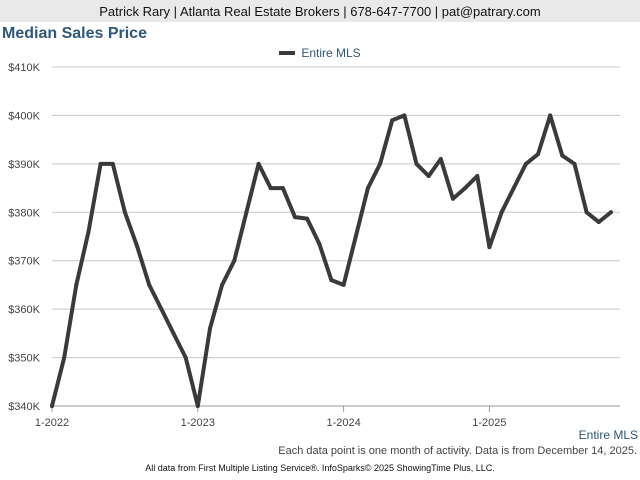 This screenshot has height=480, width=640. What do you see at coordinates (24, 262) in the screenshot?
I see `y-tick-label: $370K` at bounding box center [24, 262].